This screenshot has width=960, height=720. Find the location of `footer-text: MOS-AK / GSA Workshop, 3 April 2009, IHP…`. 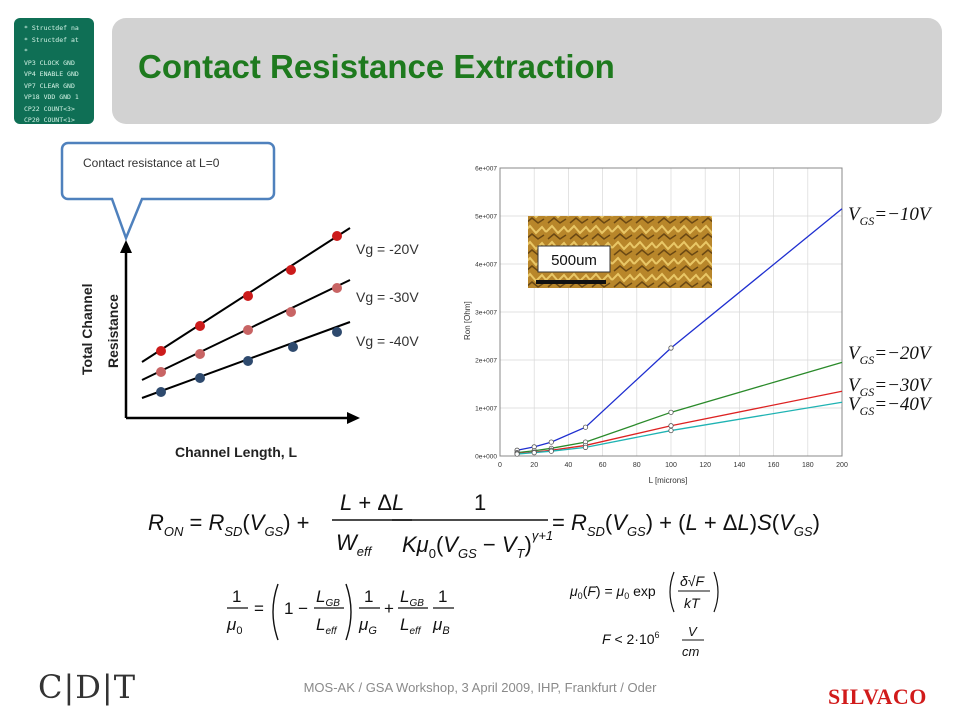

footer-text: MOS-AK / GSA Workshop, 3 April 2009, IHP… is located at coordinates (480, 687).